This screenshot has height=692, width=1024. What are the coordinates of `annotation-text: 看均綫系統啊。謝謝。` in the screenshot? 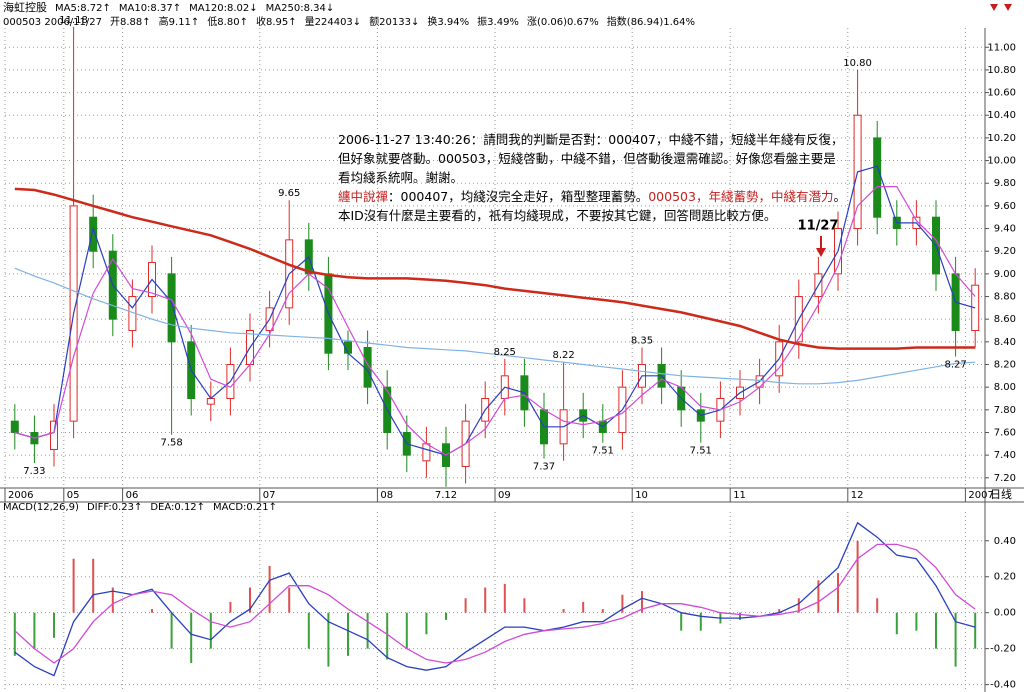 It's located at (400, 177).